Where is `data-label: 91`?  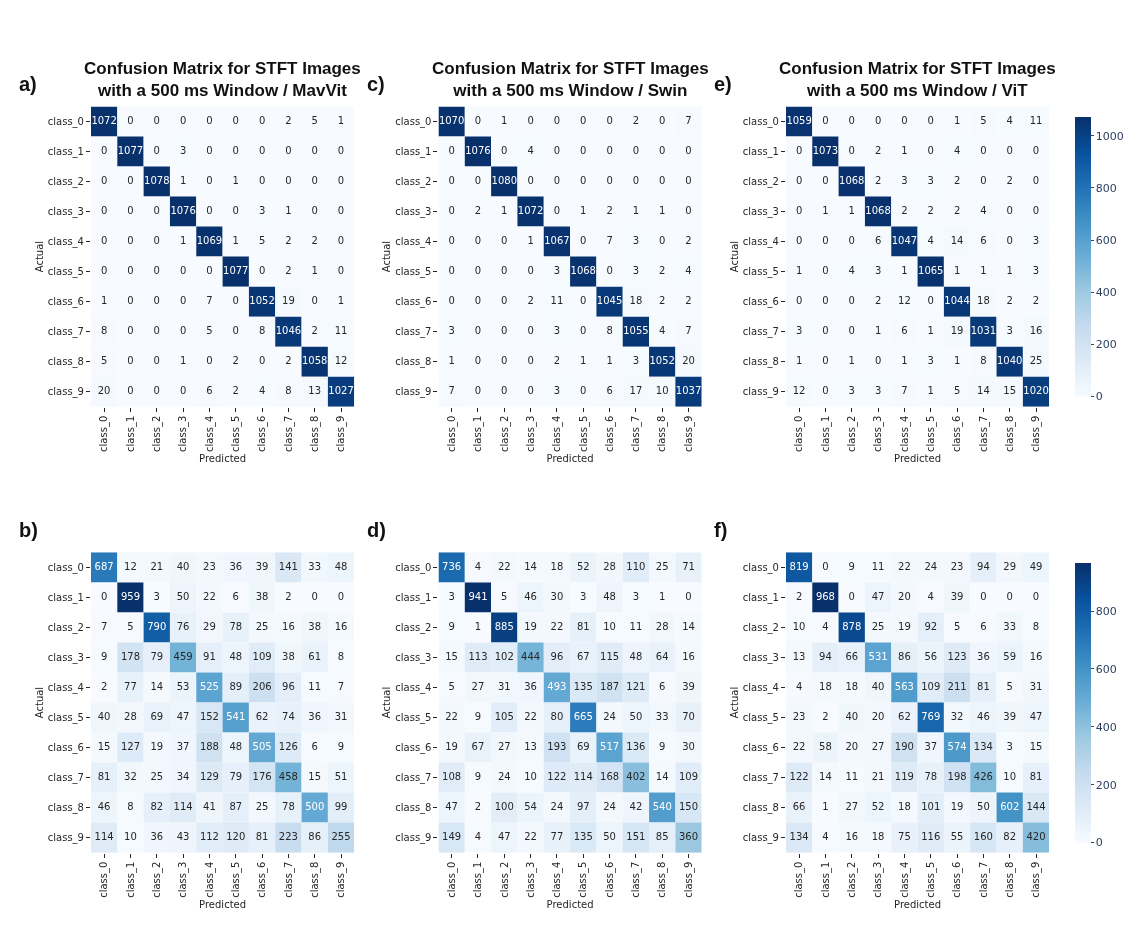
data-label: 91 is located at coordinates (209, 656).